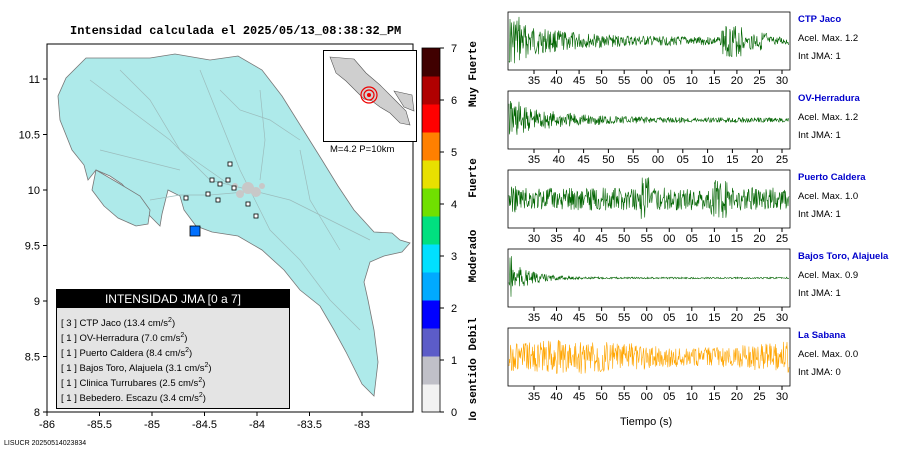 The image size is (910, 460). What do you see at coordinates (832, 177) in the screenshot?
I see `station-name: Puerto Caldera` at bounding box center [832, 177].